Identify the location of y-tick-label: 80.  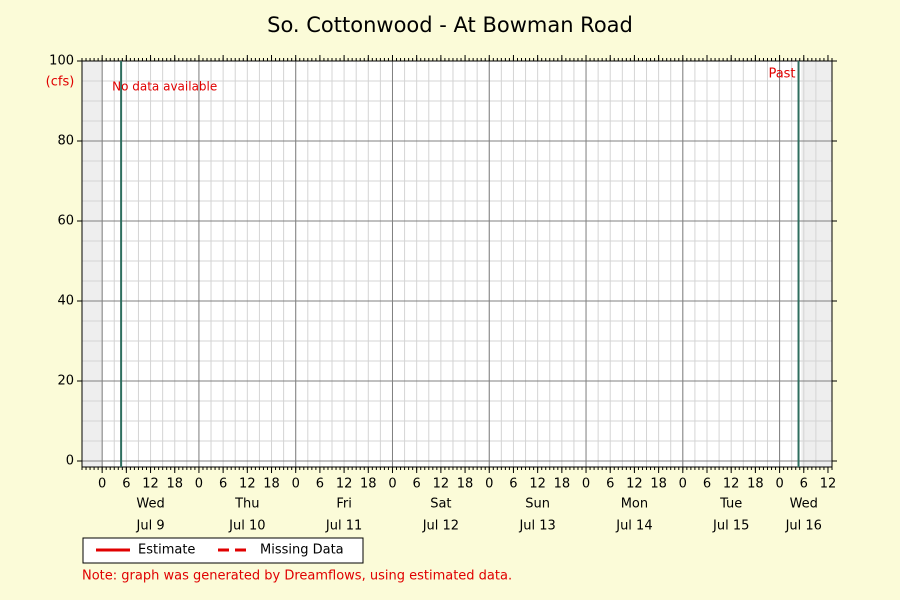
(65, 141).